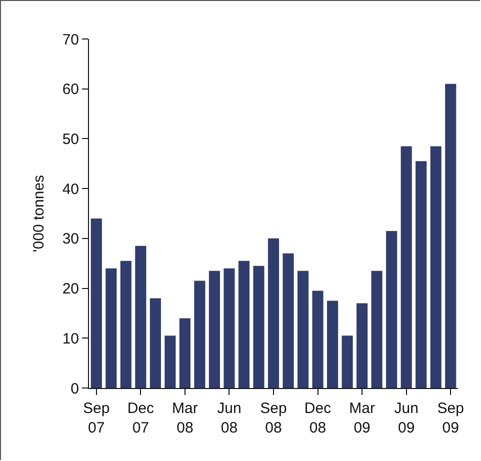  I want to click on y-tick-label: 70, so click(70, 39).